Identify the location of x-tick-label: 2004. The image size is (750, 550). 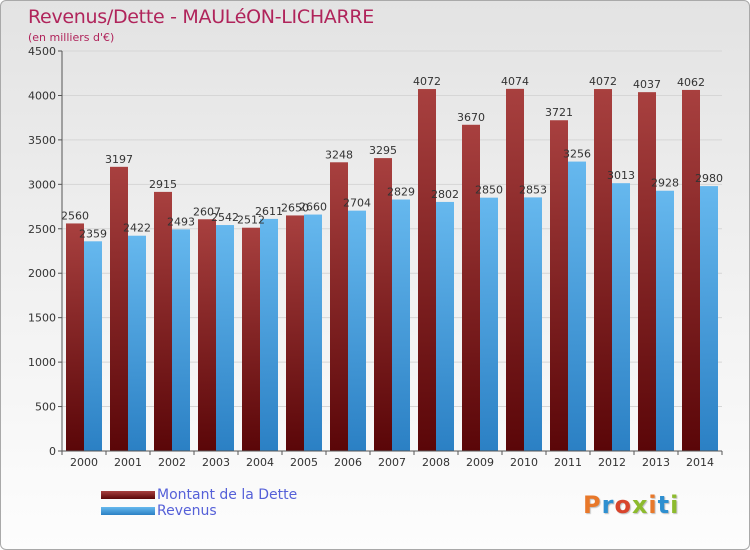
(260, 462).